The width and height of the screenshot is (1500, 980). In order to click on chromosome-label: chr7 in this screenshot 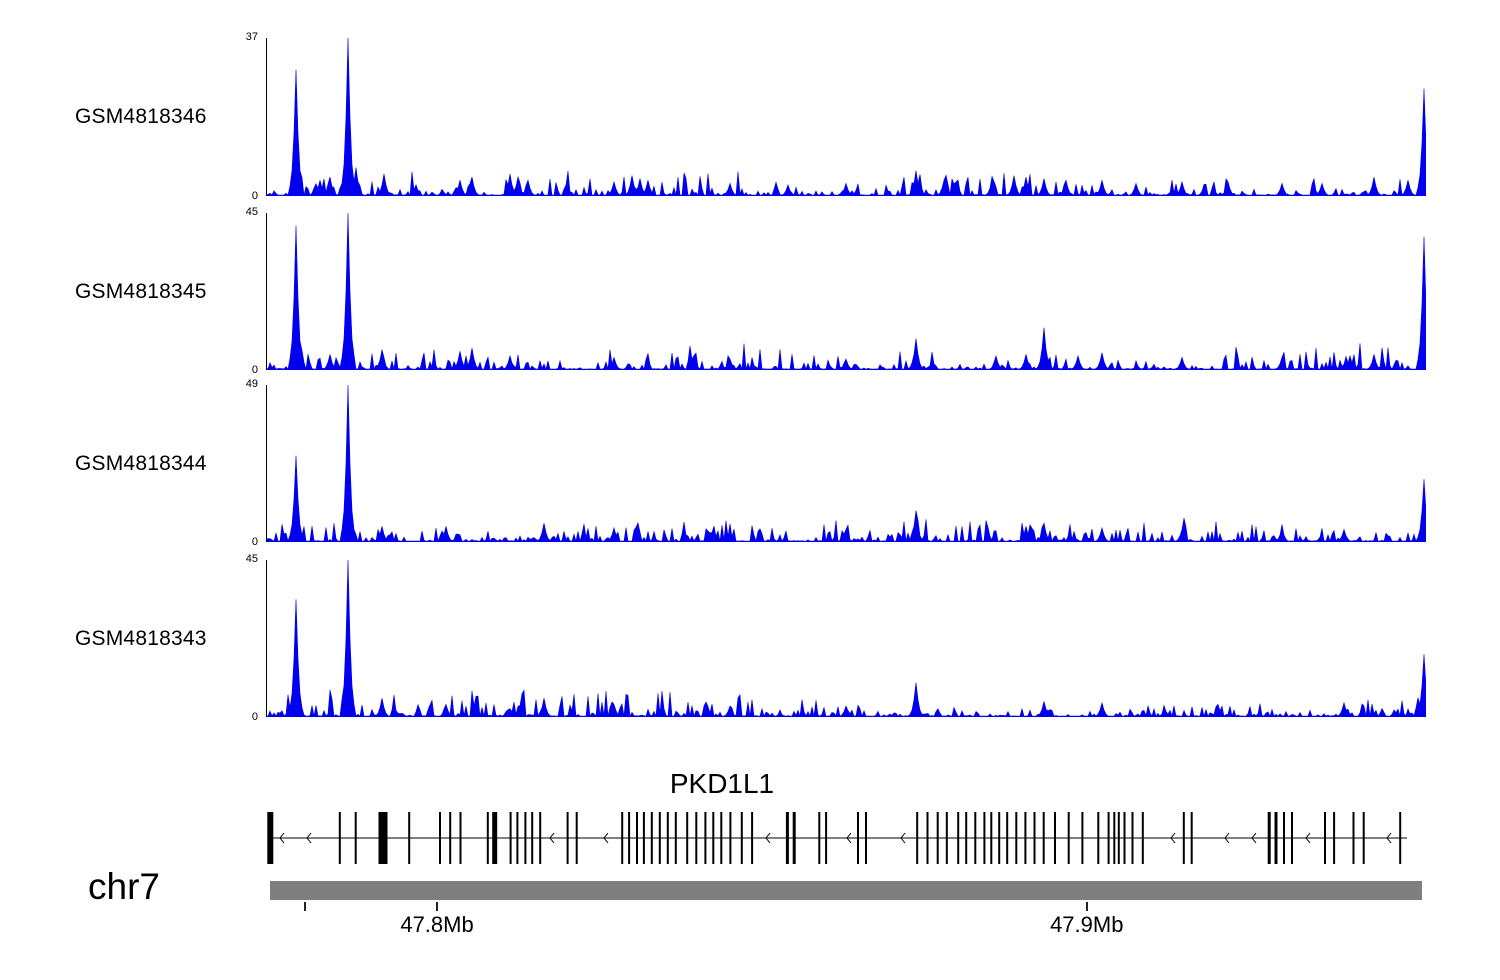, I will do `click(124, 886)`.